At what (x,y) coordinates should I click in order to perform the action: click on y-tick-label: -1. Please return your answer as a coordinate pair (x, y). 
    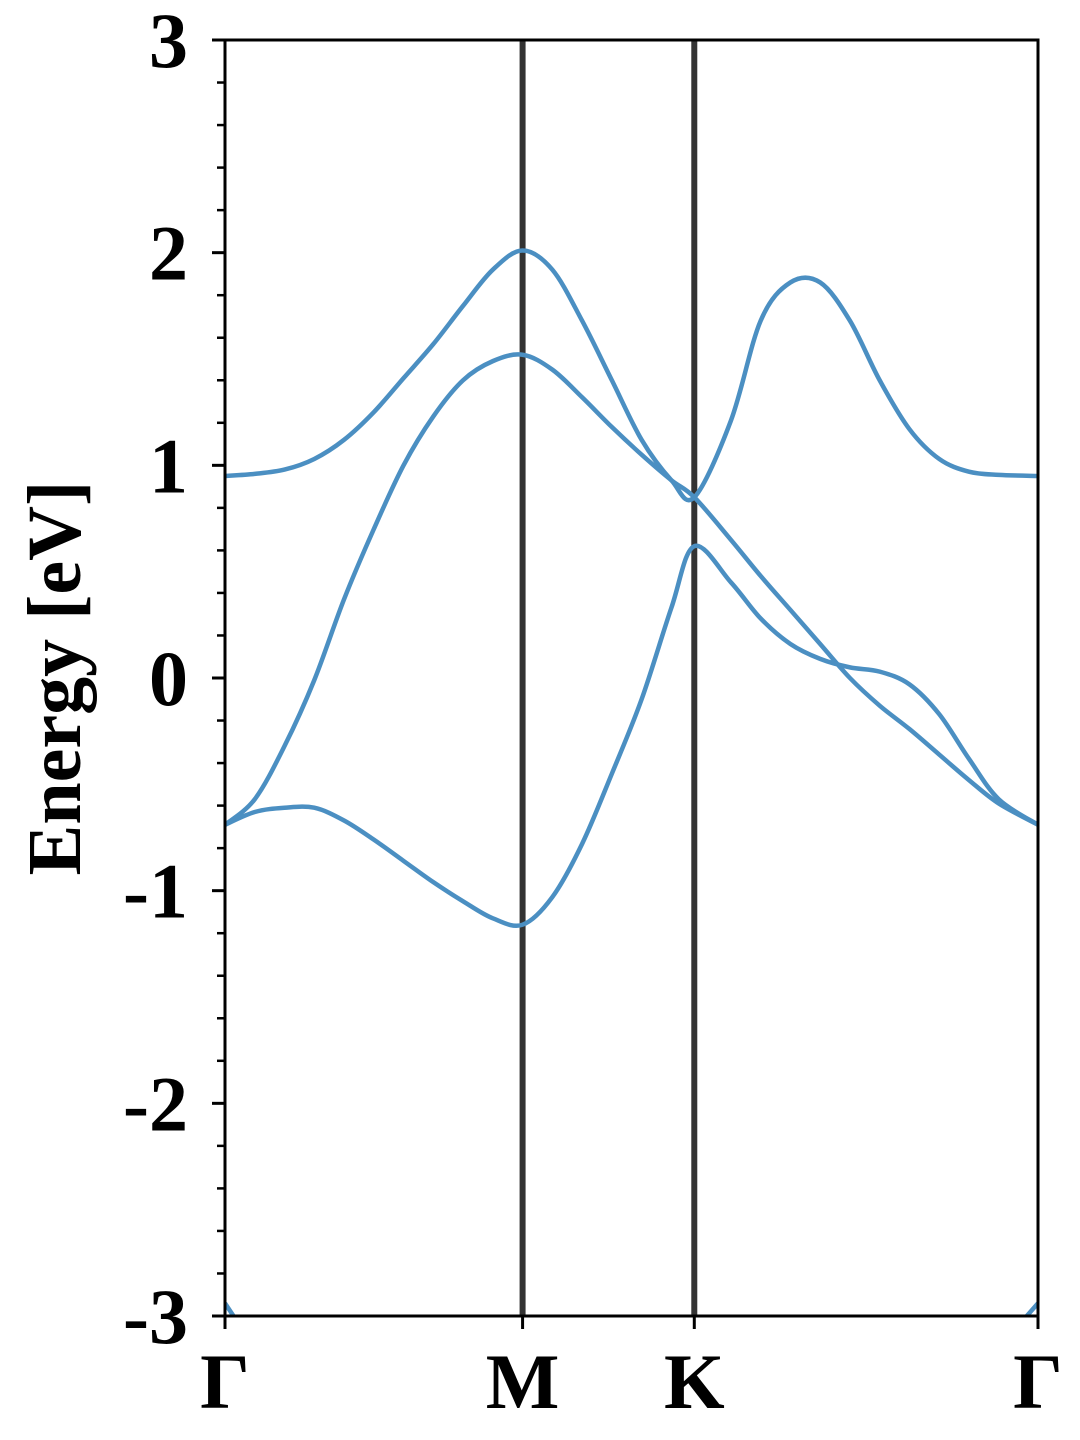
    Looking at the image, I should click on (155, 891).